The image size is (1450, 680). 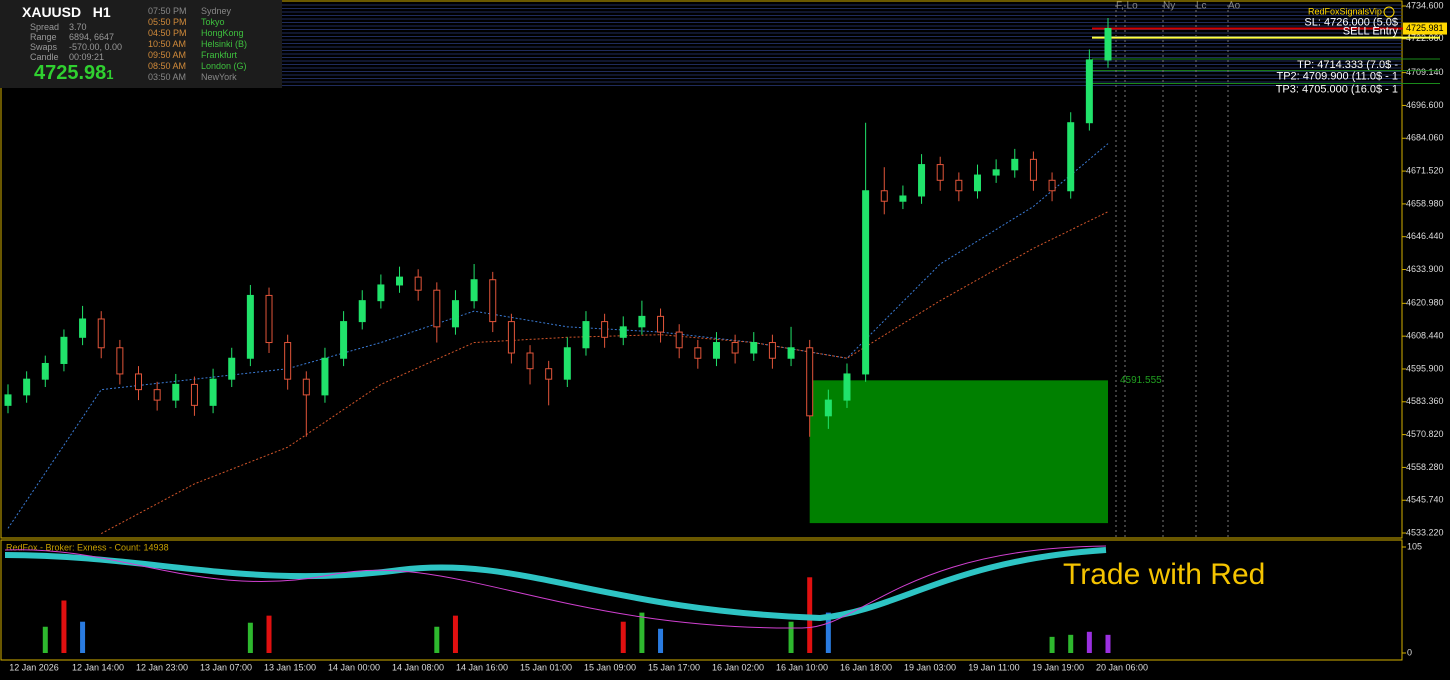 I want to click on x-tick-label: 19 Jan 03:00, so click(x=930, y=667).